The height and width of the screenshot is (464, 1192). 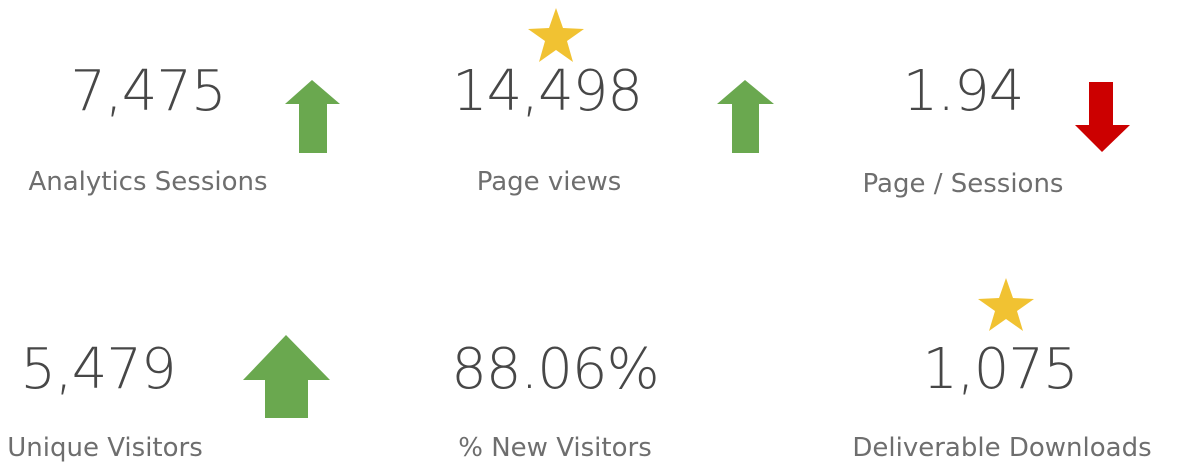 What do you see at coordinates (555, 448) in the screenshot?
I see `metric-label: % New Visitors` at bounding box center [555, 448].